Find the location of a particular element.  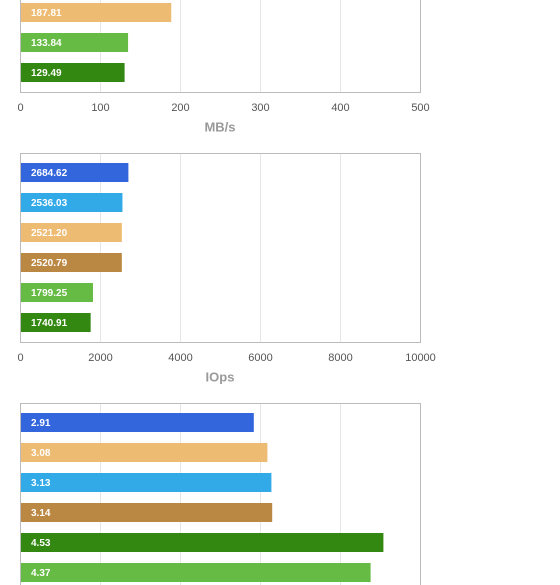

value-label: 2536.03 is located at coordinates (49, 203).